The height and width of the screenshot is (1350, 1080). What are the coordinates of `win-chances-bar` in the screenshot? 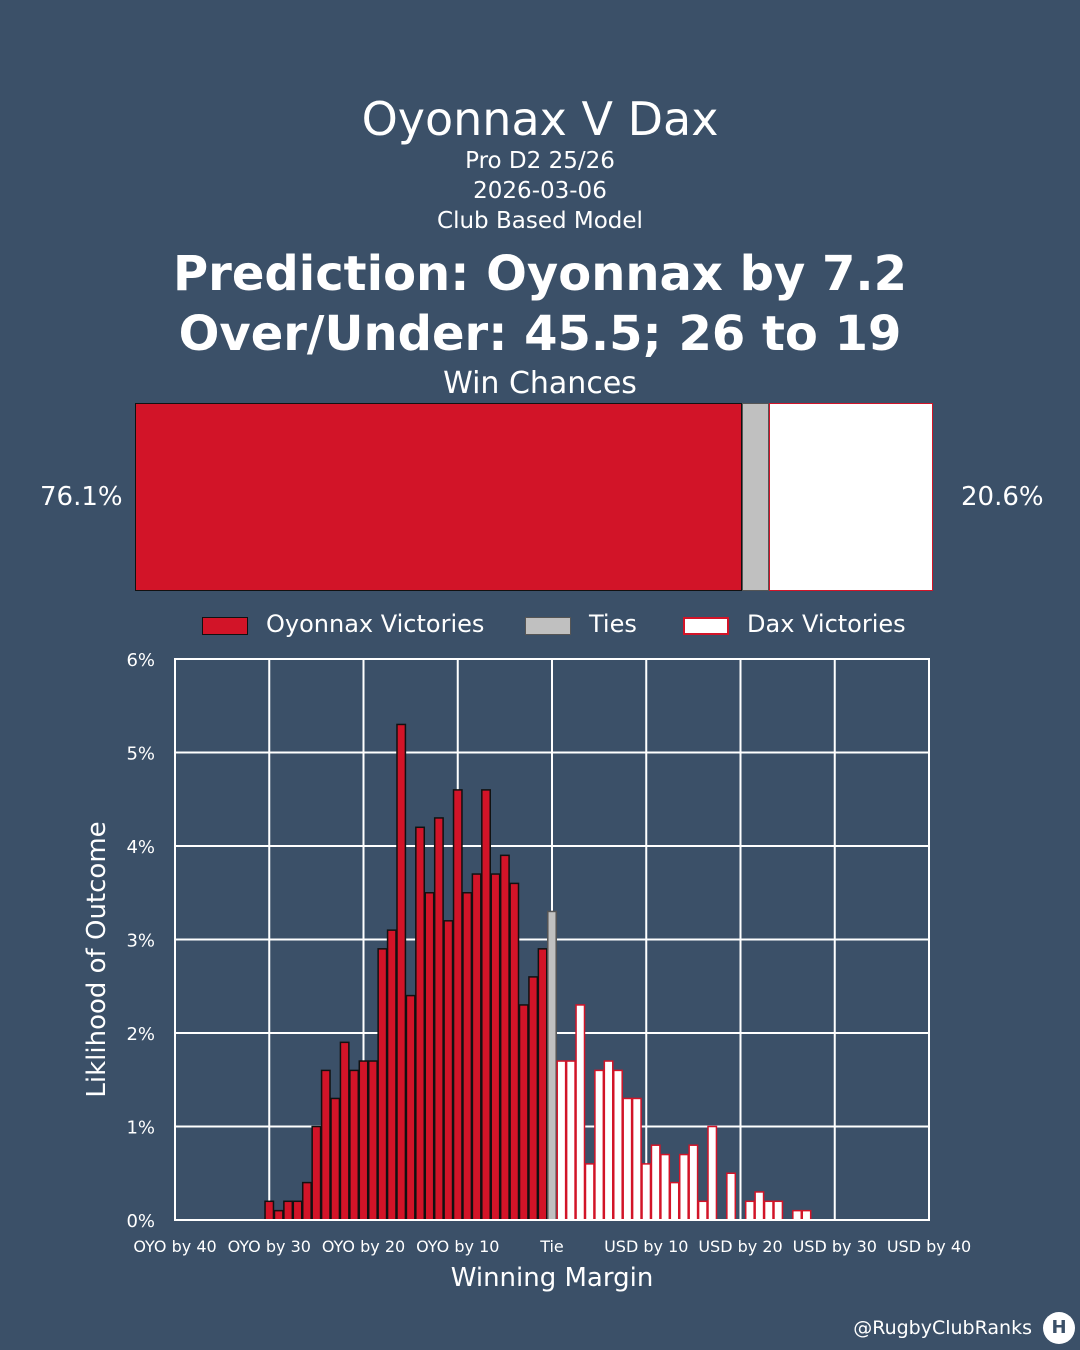 It's located at (534, 498).